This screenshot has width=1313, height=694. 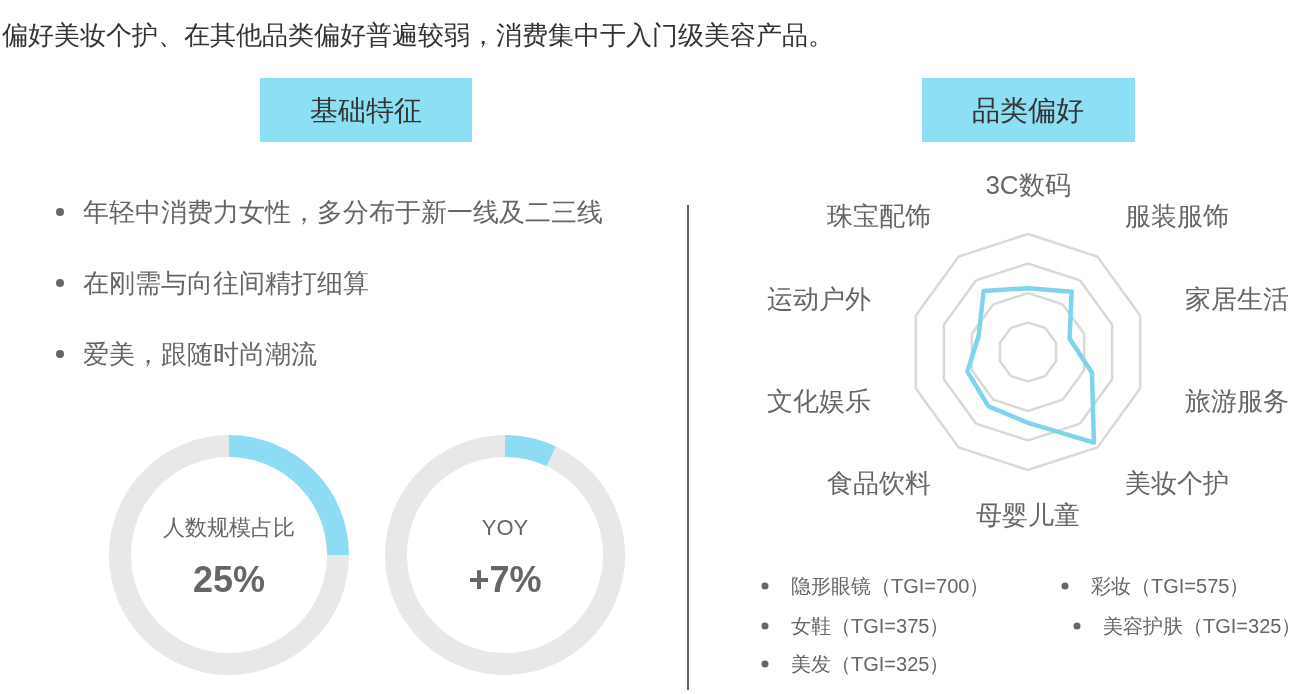 I want to click on text: 偏好美妆个护、在其他品类偏好普遍较弱，消费集中于入门级美容产品。, so click(x=418, y=35).